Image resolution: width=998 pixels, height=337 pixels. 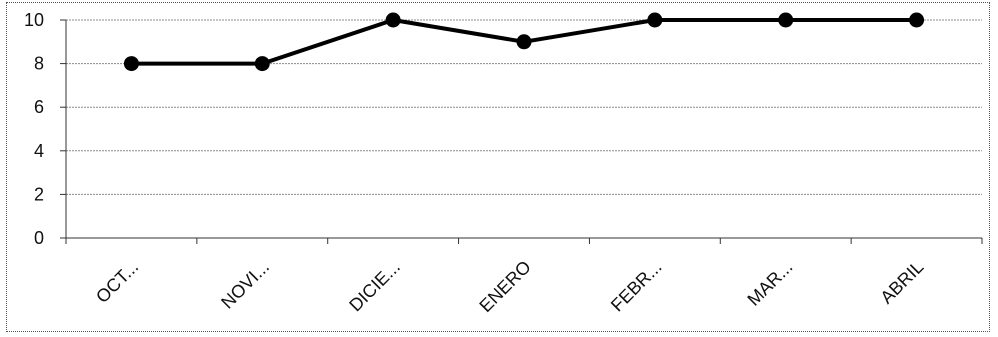 What do you see at coordinates (39, 107) in the screenshot?
I see `y-tick-label: 6` at bounding box center [39, 107].